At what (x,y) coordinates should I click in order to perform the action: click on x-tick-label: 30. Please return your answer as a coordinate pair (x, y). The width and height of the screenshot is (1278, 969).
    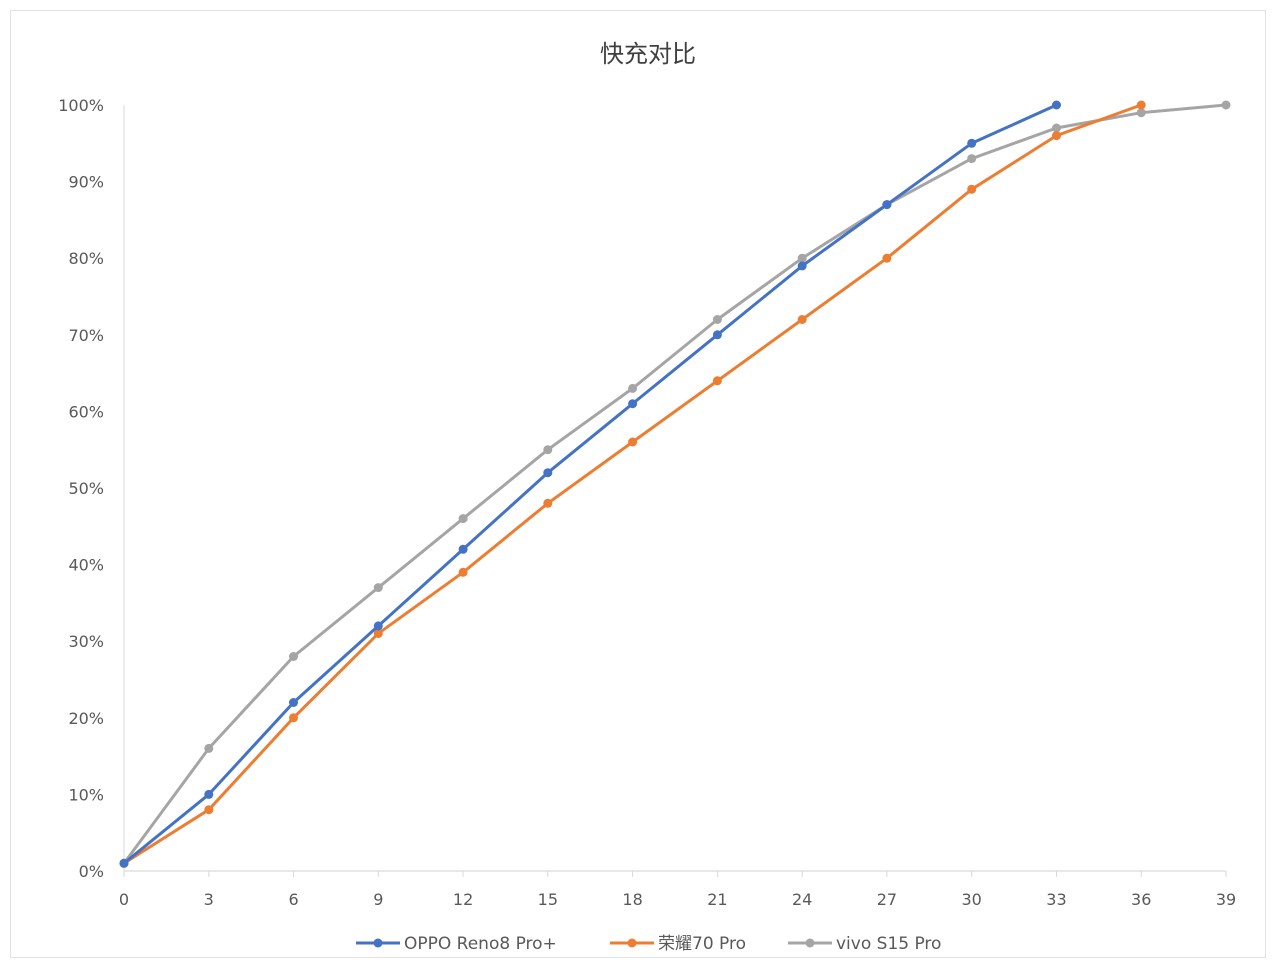
    Looking at the image, I should click on (972, 899).